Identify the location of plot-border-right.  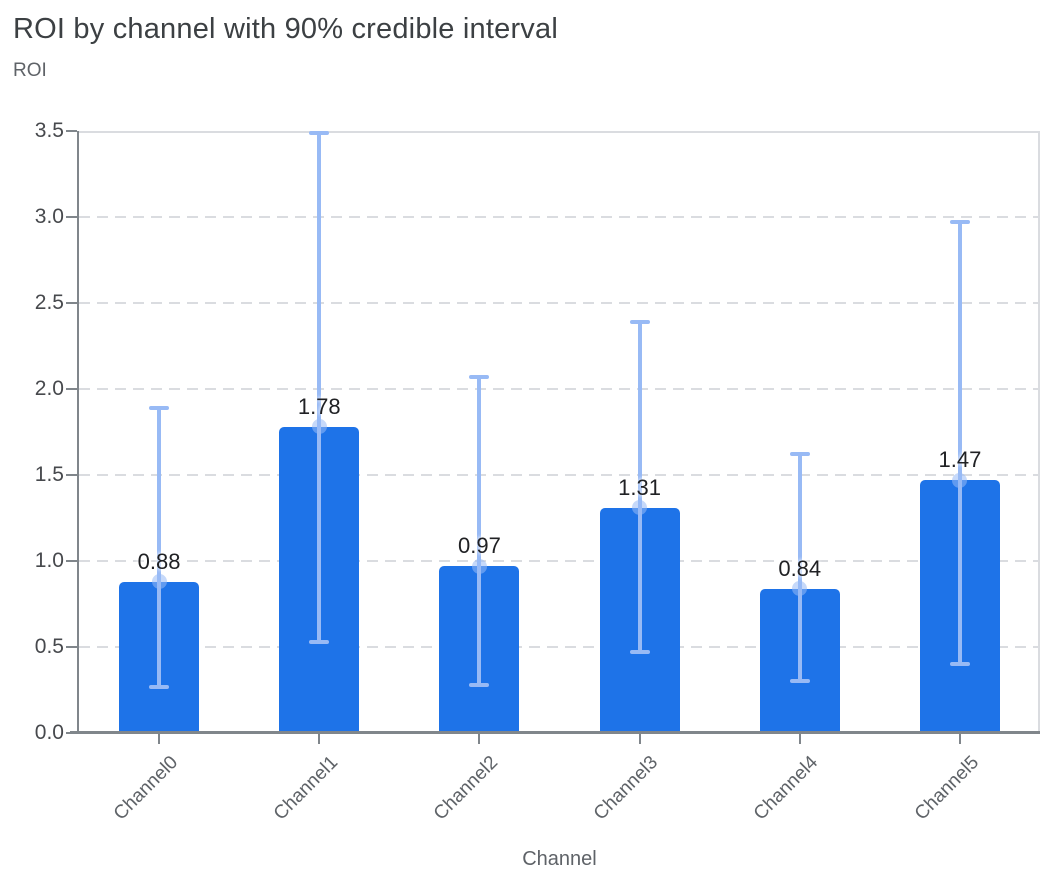
(1039, 432).